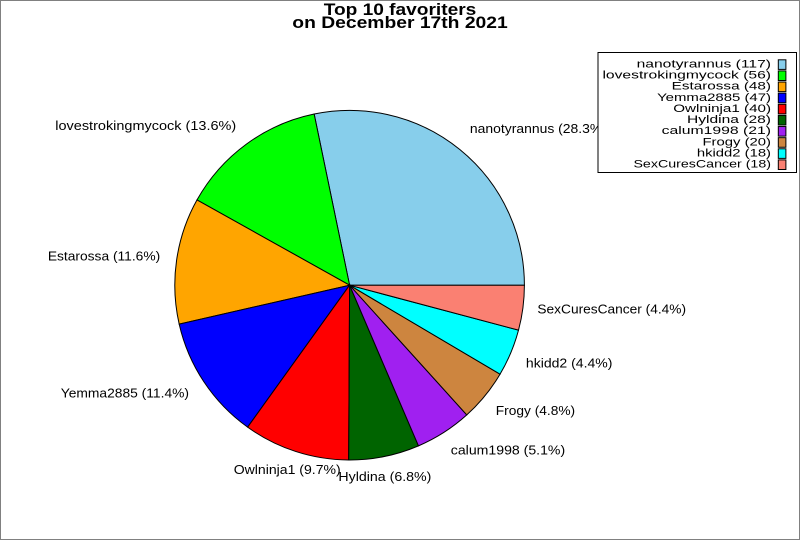 This screenshot has height=540, width=800. Describe the element at coordinates (716, 130) in the screenshot. I see `svg-text: calum1998 (21)` at that location.